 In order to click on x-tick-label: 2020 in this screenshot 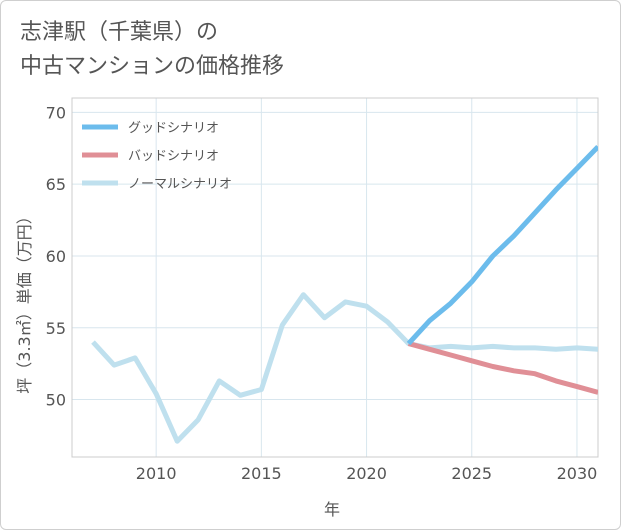, I will do `click(366, 473)`.